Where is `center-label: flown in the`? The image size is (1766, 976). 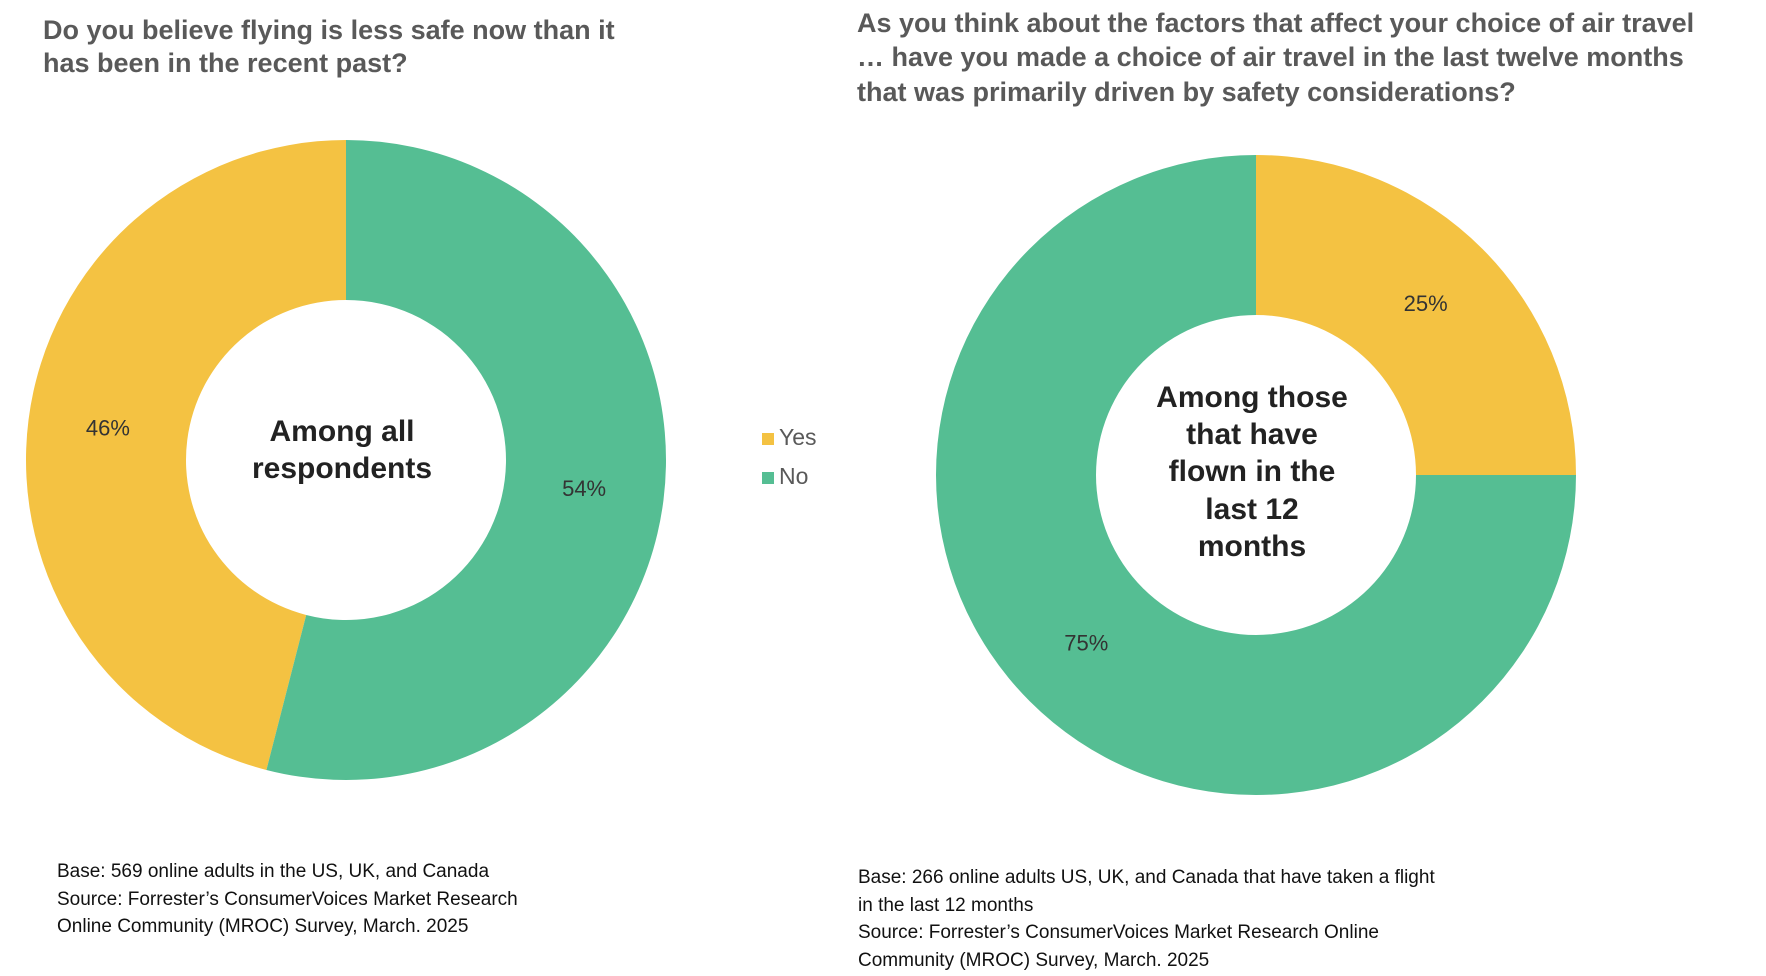 center-label: flown in the is located at coordinates (1252, 471).